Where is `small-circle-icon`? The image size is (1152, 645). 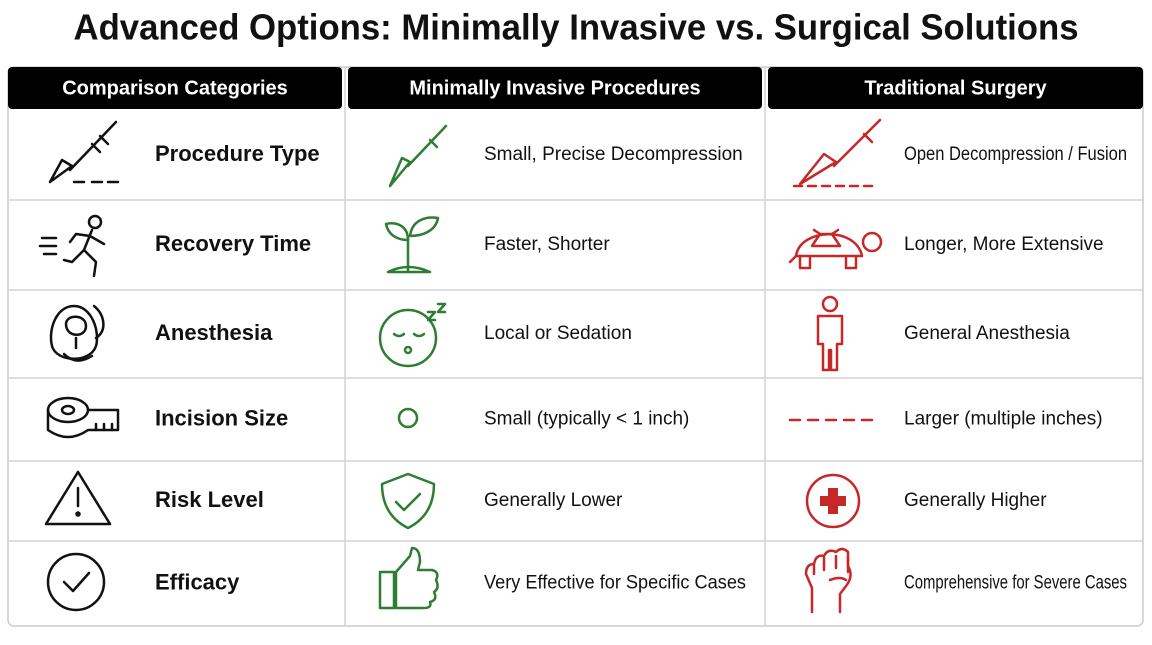 small-circle-icon is located at coordinates (408, 418).